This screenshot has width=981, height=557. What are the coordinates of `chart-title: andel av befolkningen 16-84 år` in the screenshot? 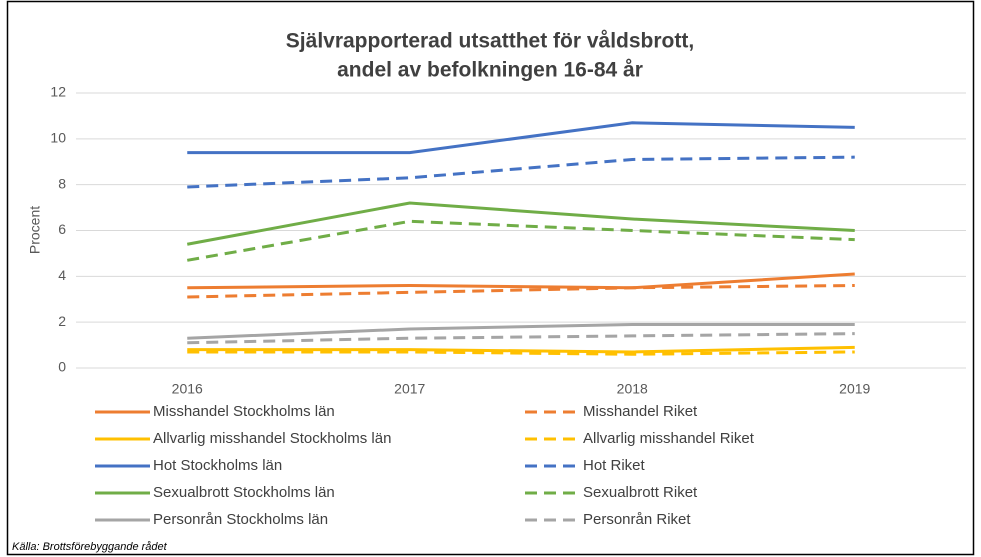 It's located at (490, 70).